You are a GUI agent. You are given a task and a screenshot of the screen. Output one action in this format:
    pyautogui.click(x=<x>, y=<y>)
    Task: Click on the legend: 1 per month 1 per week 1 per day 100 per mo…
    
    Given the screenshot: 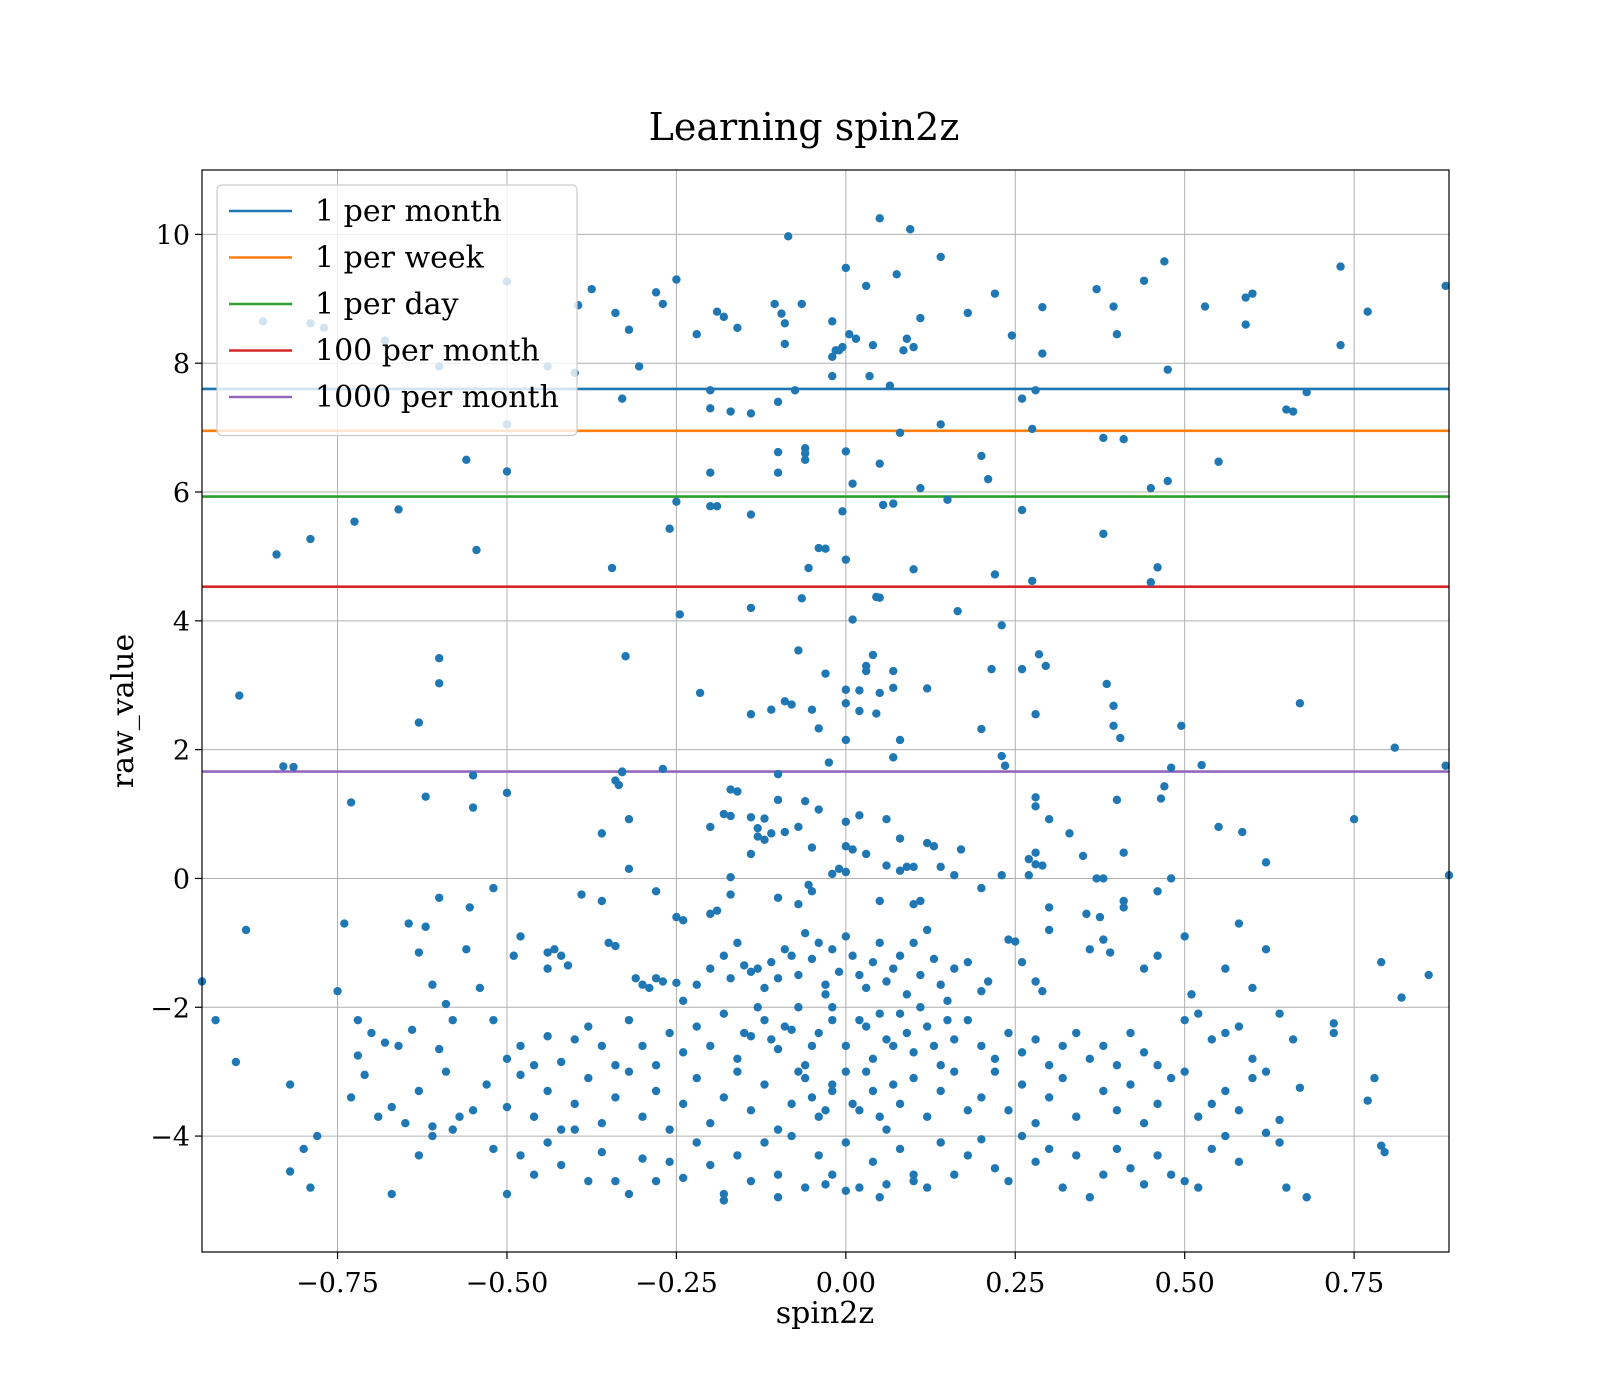 What is the action you would take?
    pyautogui.click(x=397, y=310)
    